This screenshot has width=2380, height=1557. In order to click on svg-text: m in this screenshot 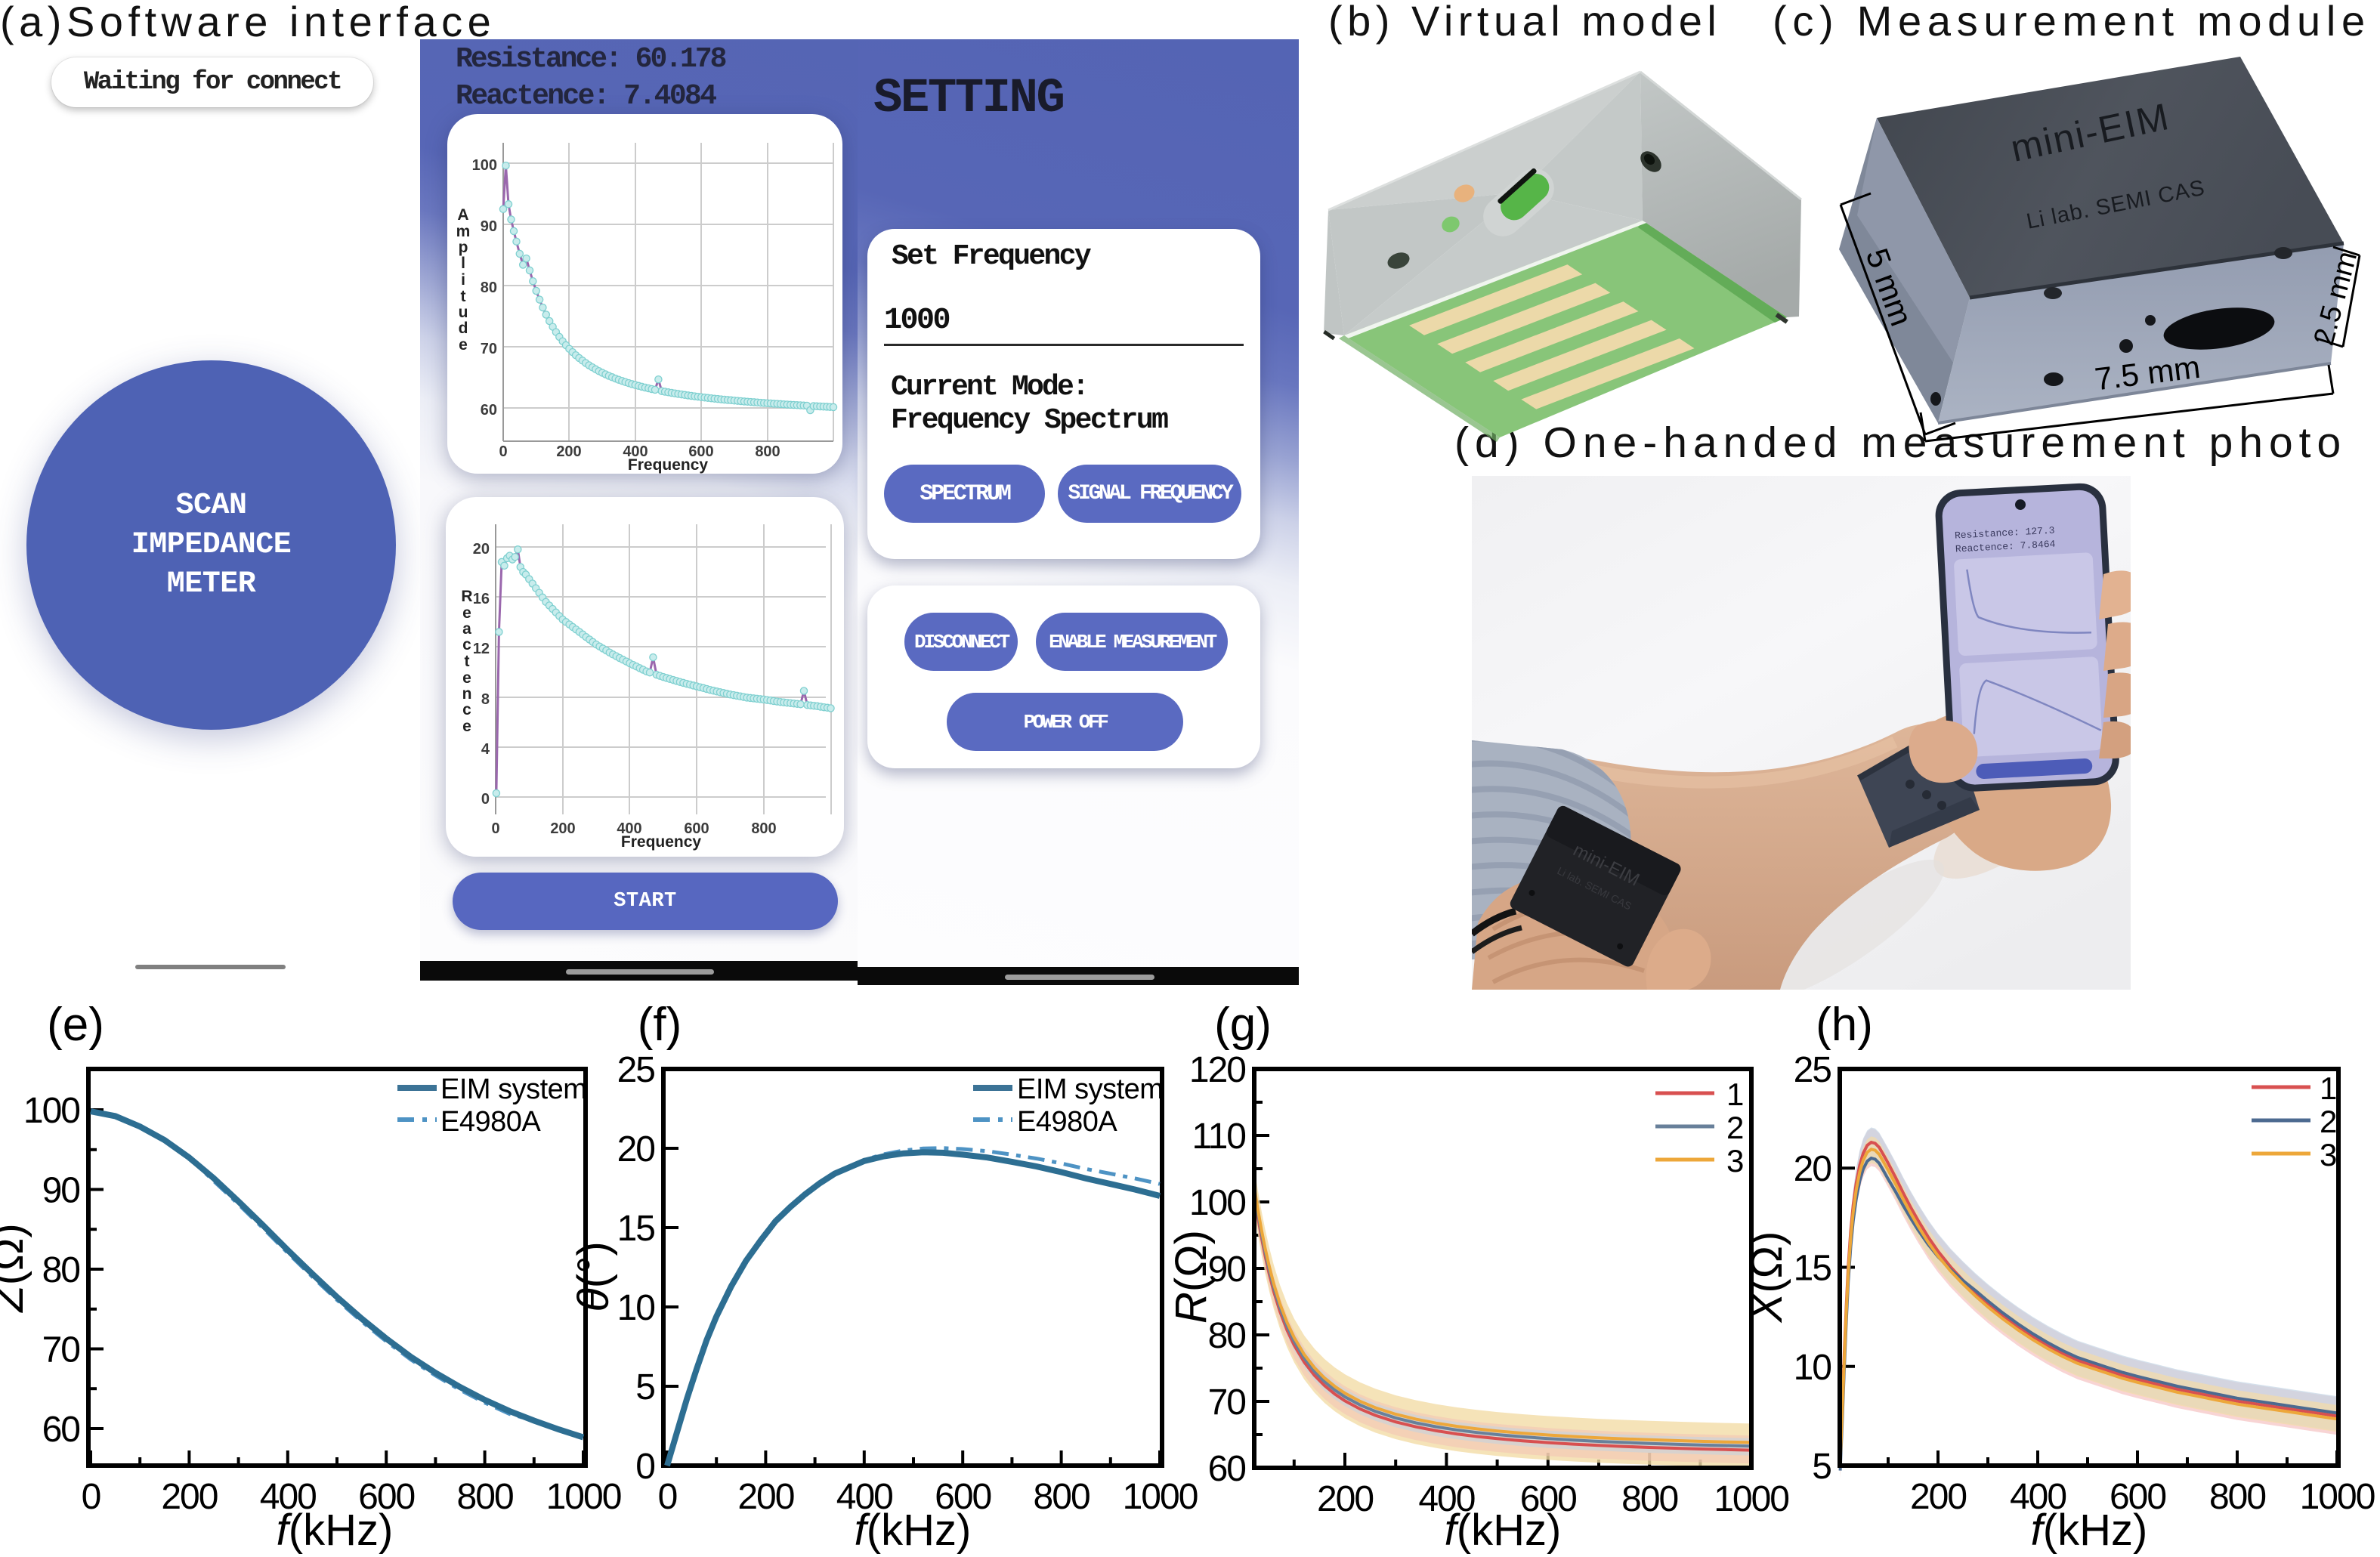, I will do `click(463, 231)`.